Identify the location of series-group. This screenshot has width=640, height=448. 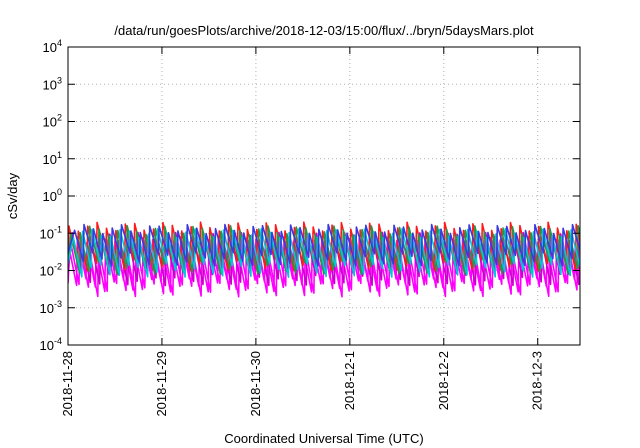
(324, 259).